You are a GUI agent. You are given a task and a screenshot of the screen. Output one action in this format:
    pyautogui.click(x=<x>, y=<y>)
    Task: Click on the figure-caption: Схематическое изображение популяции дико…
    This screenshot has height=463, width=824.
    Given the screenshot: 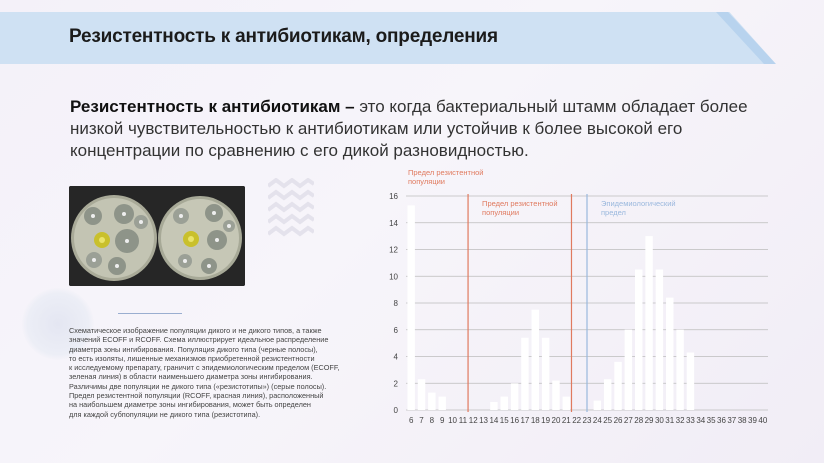 What is the action you would take?
    pyautogui.click(x=219, y=372)
    